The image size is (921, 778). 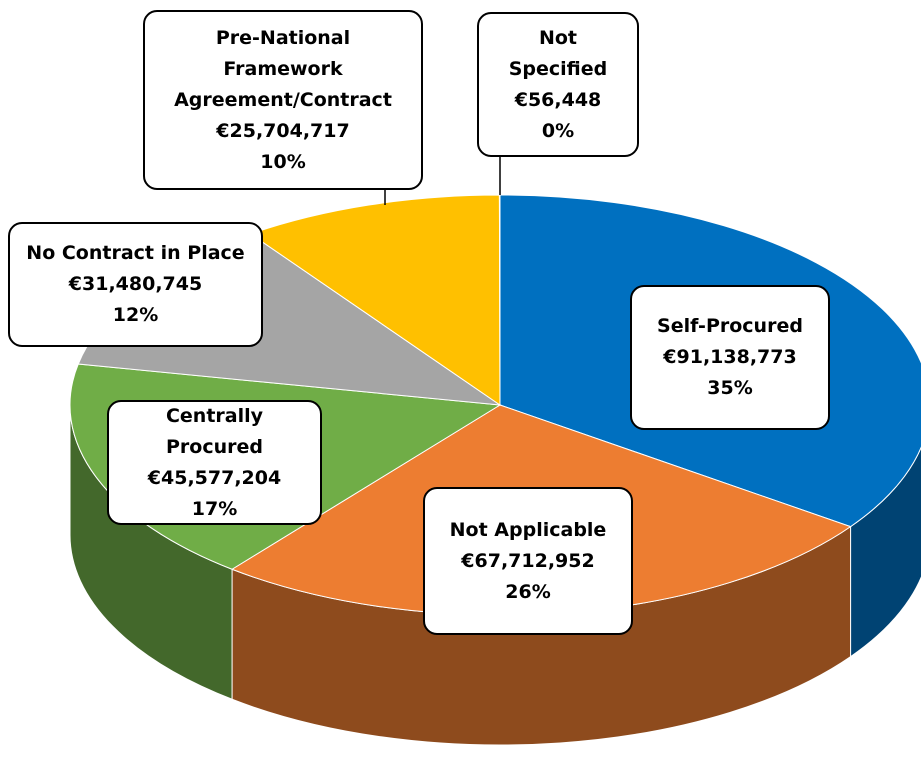 I want to click on percent-label: 35%, so click(x=730, y=388).